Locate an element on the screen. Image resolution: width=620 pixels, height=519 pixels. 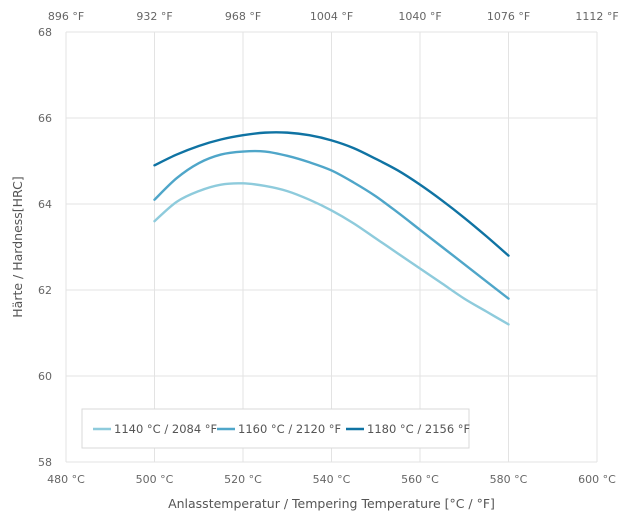
y-tick-label: 62 is located at coordinates (45, 290).